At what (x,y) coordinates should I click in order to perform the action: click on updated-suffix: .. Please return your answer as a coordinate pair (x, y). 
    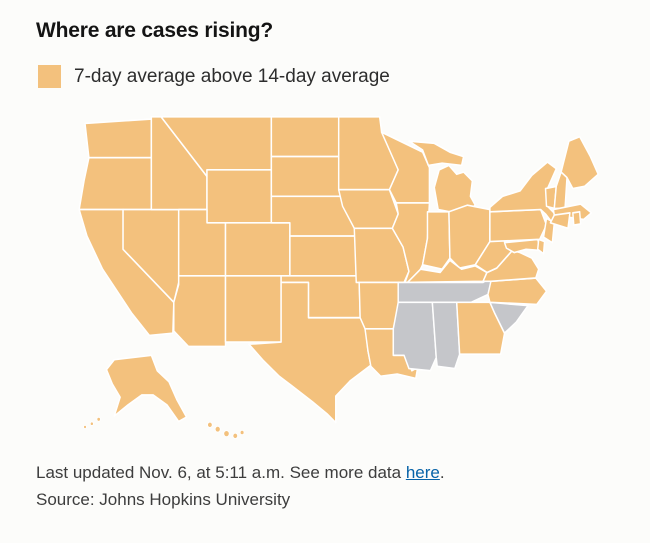
    Looking at the image, I should click on (442, 473).